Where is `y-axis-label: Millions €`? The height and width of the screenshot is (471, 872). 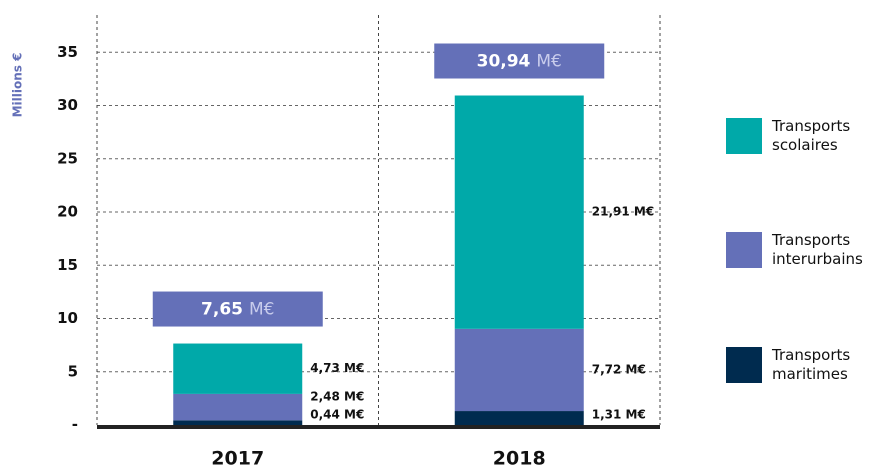 y-axis-label: Millions € is located at coordinates (18, 85).